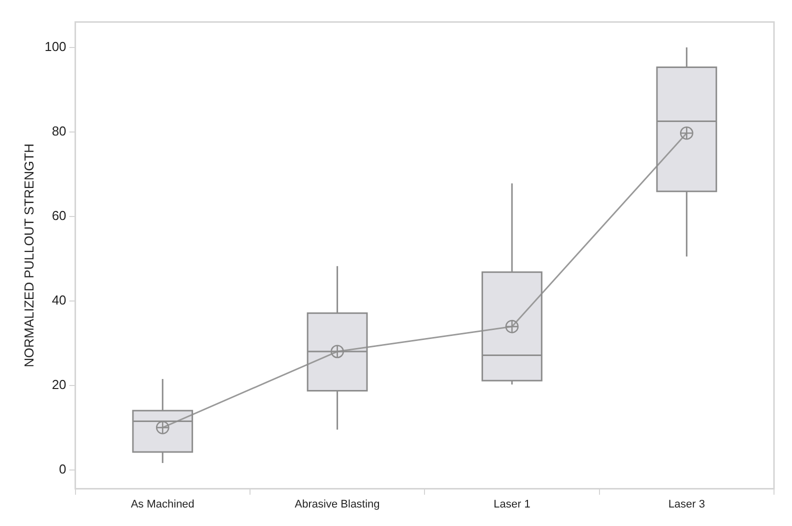  What do you see at coordinates (59, 215) in the screenshot?
I see `y-tick-label: 60` at bounding box center [59, 215].